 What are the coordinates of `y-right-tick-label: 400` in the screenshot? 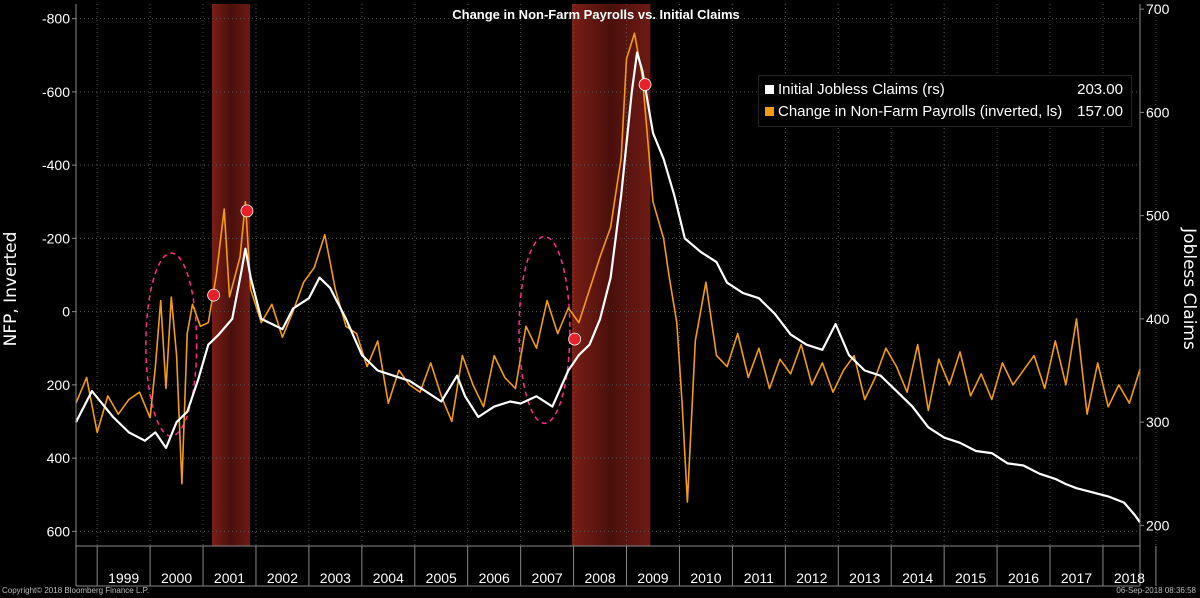 It's located at (1158, 319).